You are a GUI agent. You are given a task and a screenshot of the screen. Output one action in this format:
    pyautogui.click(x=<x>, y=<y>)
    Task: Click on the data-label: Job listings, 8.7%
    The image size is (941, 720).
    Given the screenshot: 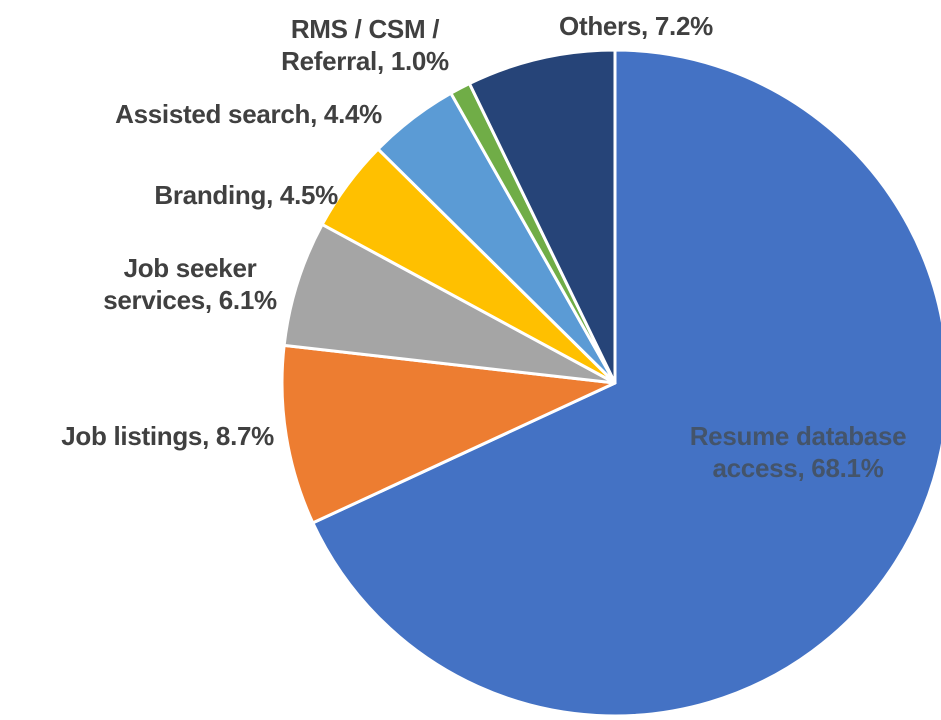 What is the action you would take?
    pyautogui.click(x=167, y=436)
    